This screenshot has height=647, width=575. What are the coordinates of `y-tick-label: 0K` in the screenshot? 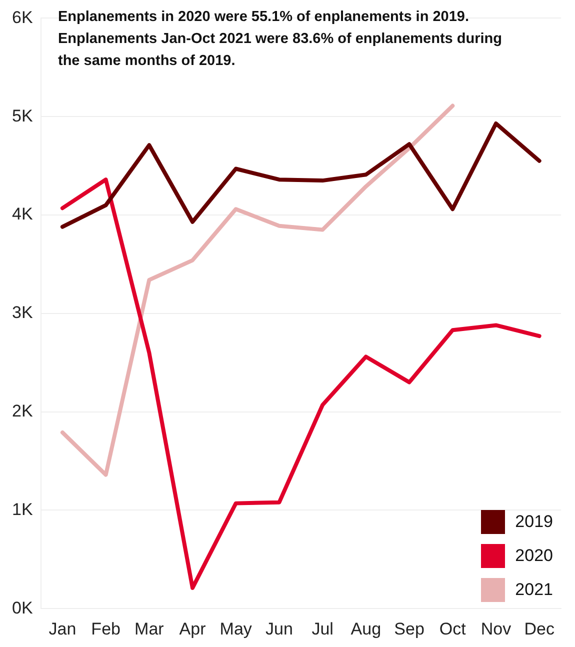 It's located at (23, 608).